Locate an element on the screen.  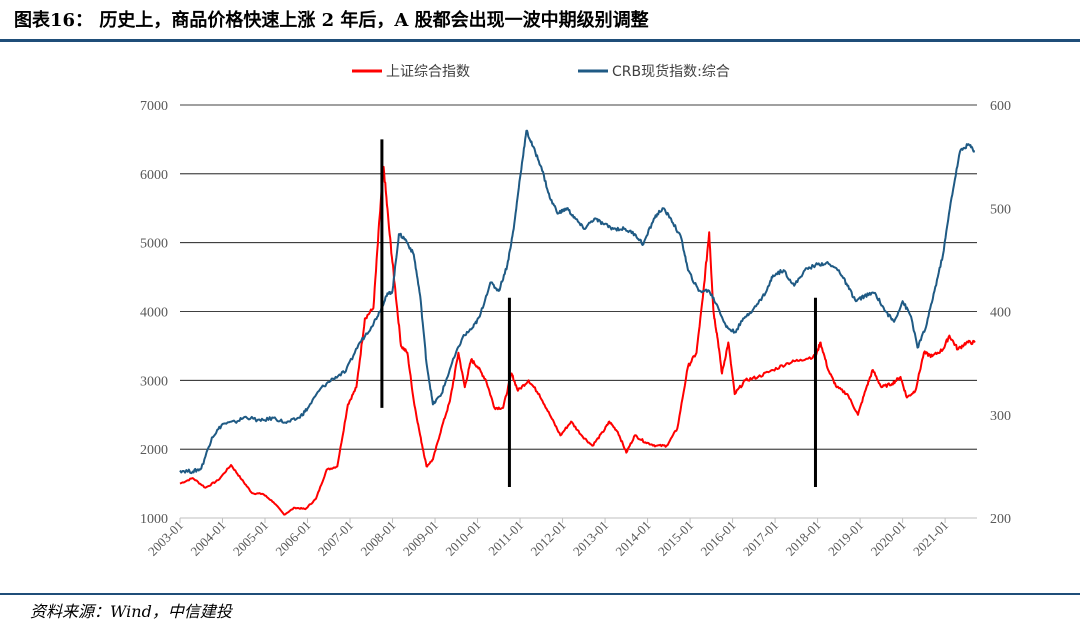
x-tick-label: 2020-01 is located at coordinates (887, 538).